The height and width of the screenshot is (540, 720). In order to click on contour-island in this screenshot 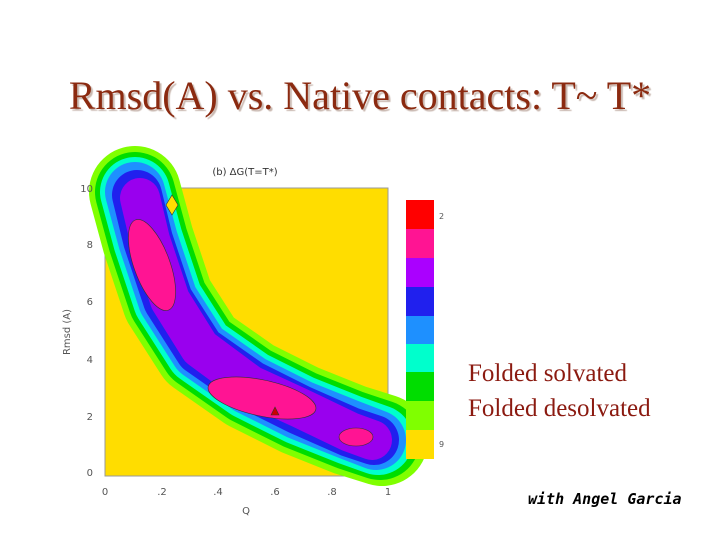, I will do `click(172, 205)`.